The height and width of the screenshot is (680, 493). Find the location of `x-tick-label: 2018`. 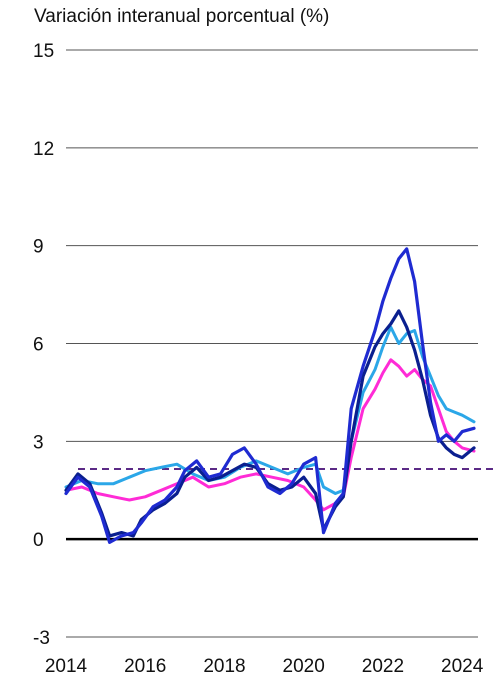

x-tick-label: 2018 is located at coordinates (224, 666).